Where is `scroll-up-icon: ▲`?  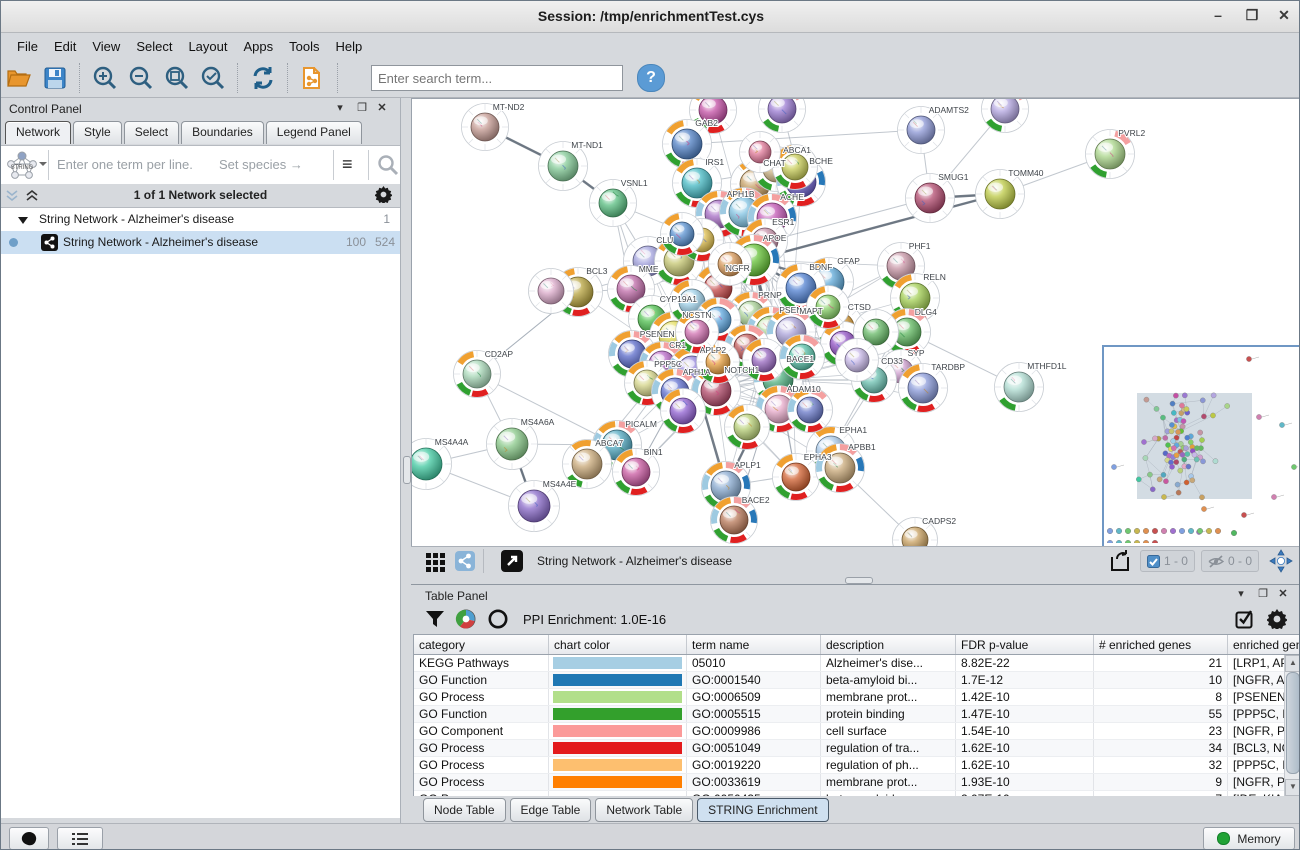
scroll-up-icon: ▲ is located at coordinates (1292, 663).